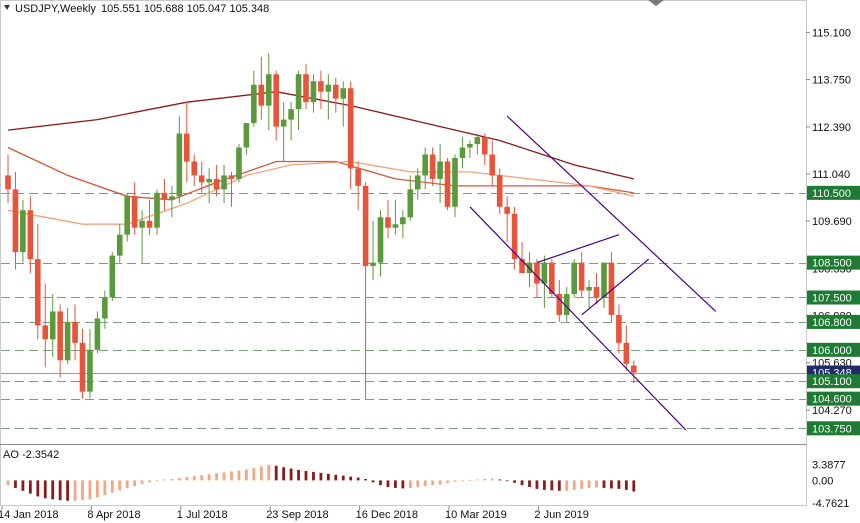  Describe the element at coordinates (831, 128) in the screenshot. I see `price-tick-label: 112.390` at that location.